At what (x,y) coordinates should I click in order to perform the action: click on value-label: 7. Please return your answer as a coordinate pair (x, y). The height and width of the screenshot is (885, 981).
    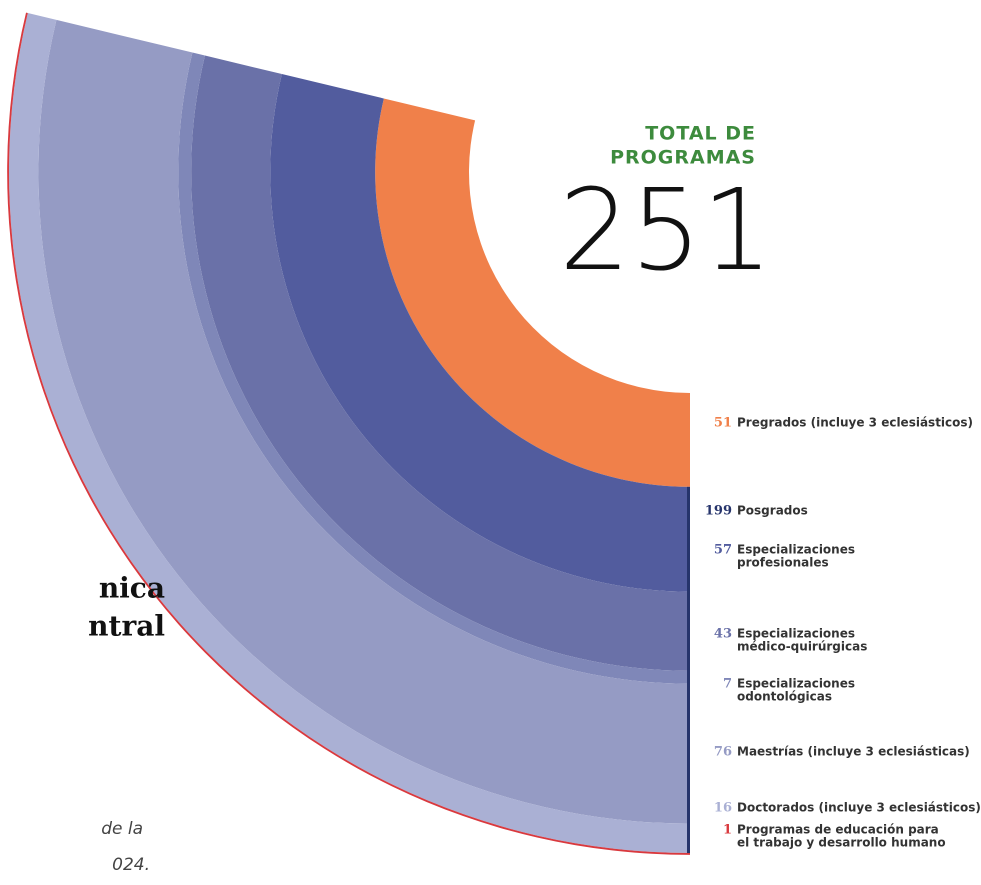
    Looking at the image, I should click on (727, 684).